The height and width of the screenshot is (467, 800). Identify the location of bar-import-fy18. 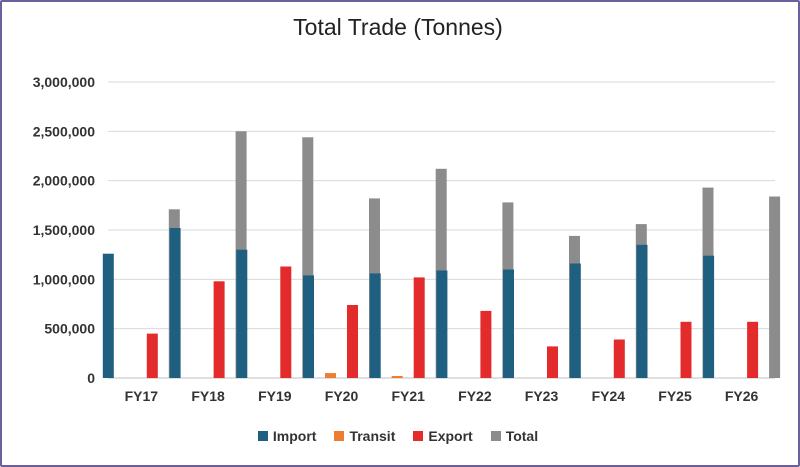
(175, 303).